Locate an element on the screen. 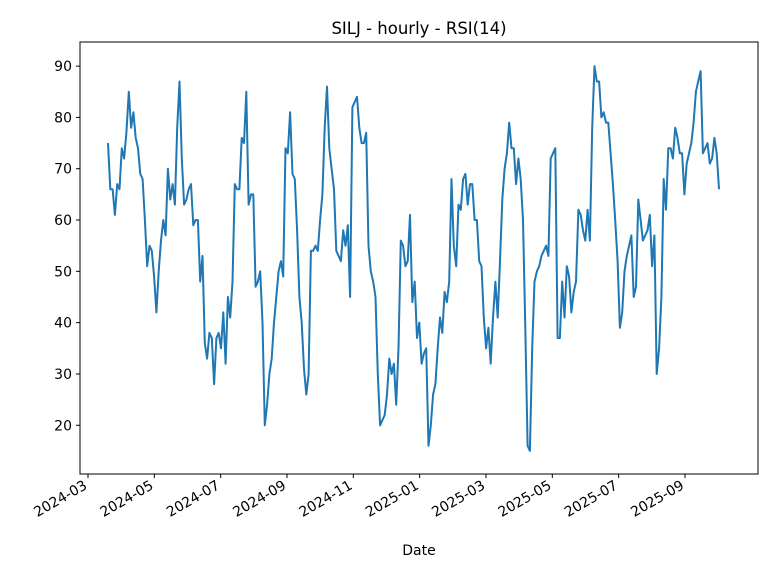 The width and height of the screenshot is (768, 580). y-tick-label: 30 is located at coordinates (63, 375).